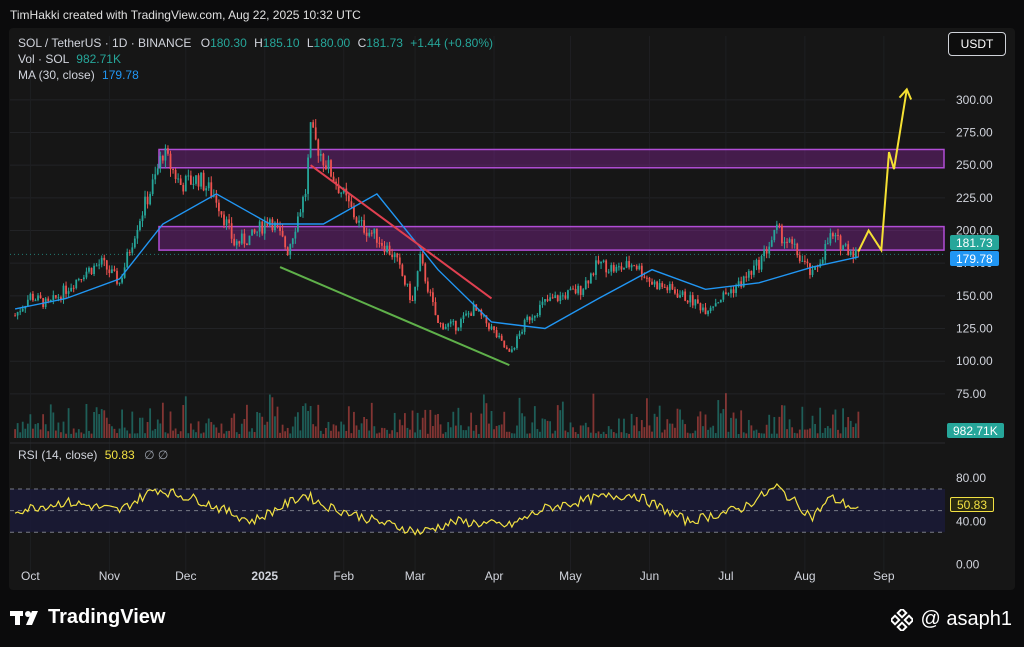  Describe the element at coordinates (93, 455) in the screenshot. I see `rsi-legend: RSI (14, close) 50.83 ∅ ∅` at that location.